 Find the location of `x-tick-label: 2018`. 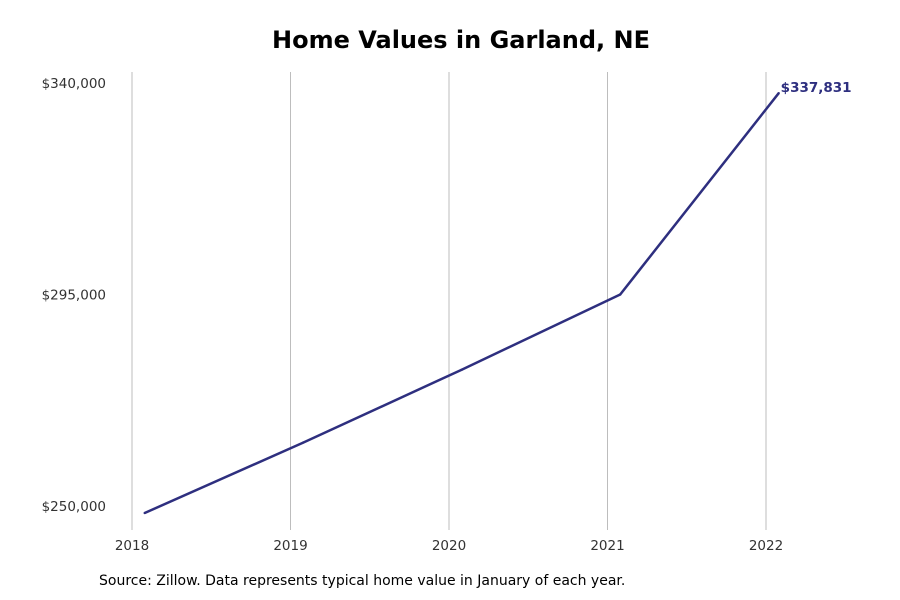

x-tick-label: 2018 is located at coordinates (132, 546).